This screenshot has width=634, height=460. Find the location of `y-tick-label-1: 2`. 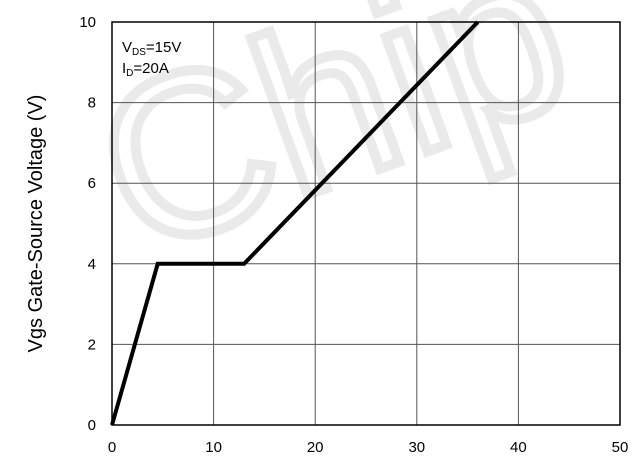

y-tick-label-1: 2 is located at coordinates (92, 344).